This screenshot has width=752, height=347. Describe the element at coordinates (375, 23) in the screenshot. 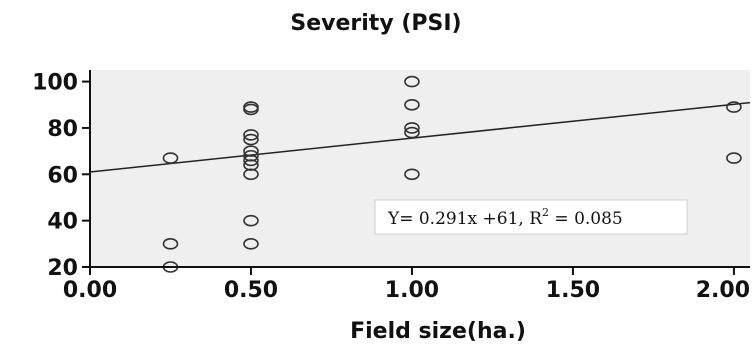

I see `chart-title: Severity (PSI)` at that location.